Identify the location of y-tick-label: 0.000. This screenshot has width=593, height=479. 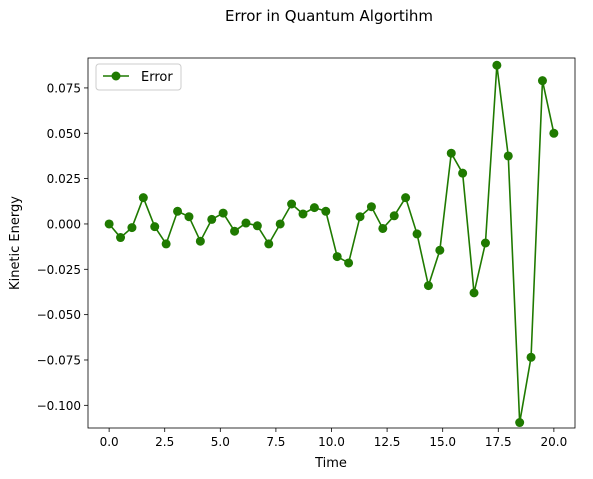
(64, 224).